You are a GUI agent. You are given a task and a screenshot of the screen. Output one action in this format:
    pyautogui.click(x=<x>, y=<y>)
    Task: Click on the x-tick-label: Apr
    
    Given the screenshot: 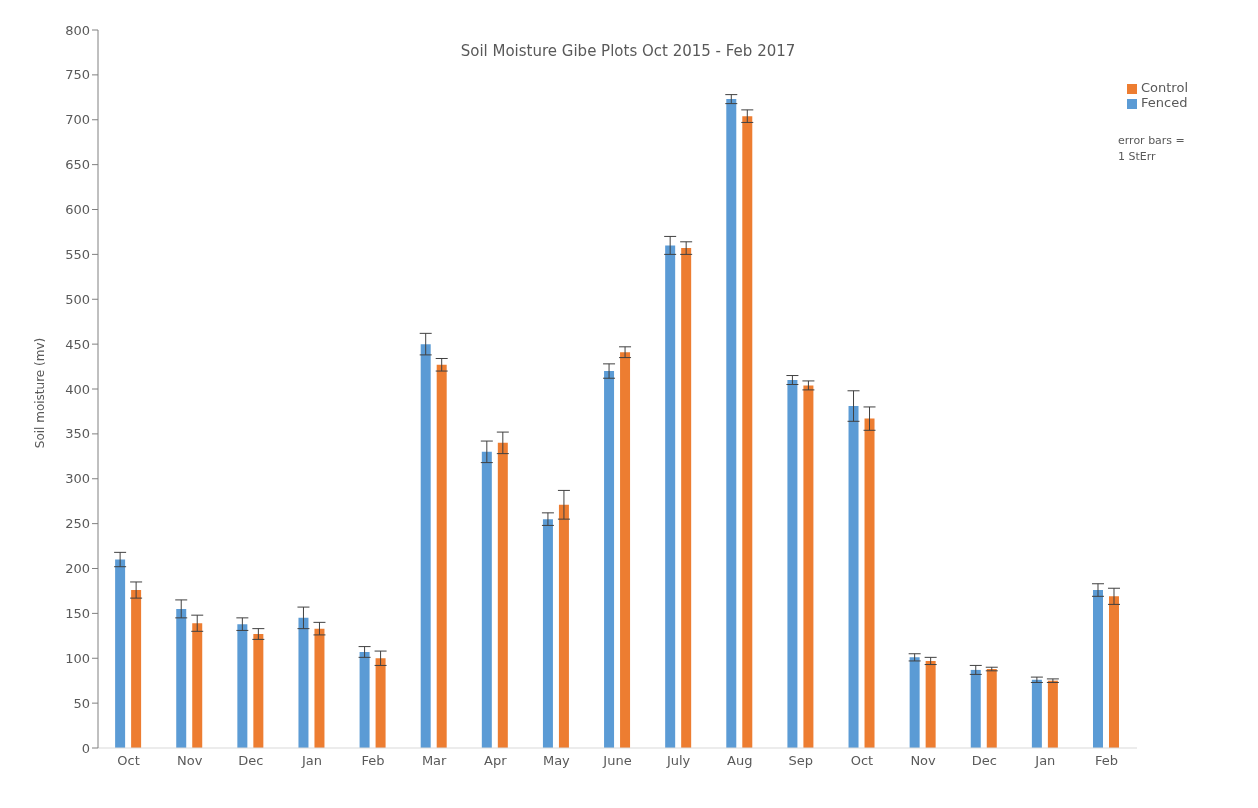 What is the action you would take?
    pyautogui.click(x=496, y=761)
    